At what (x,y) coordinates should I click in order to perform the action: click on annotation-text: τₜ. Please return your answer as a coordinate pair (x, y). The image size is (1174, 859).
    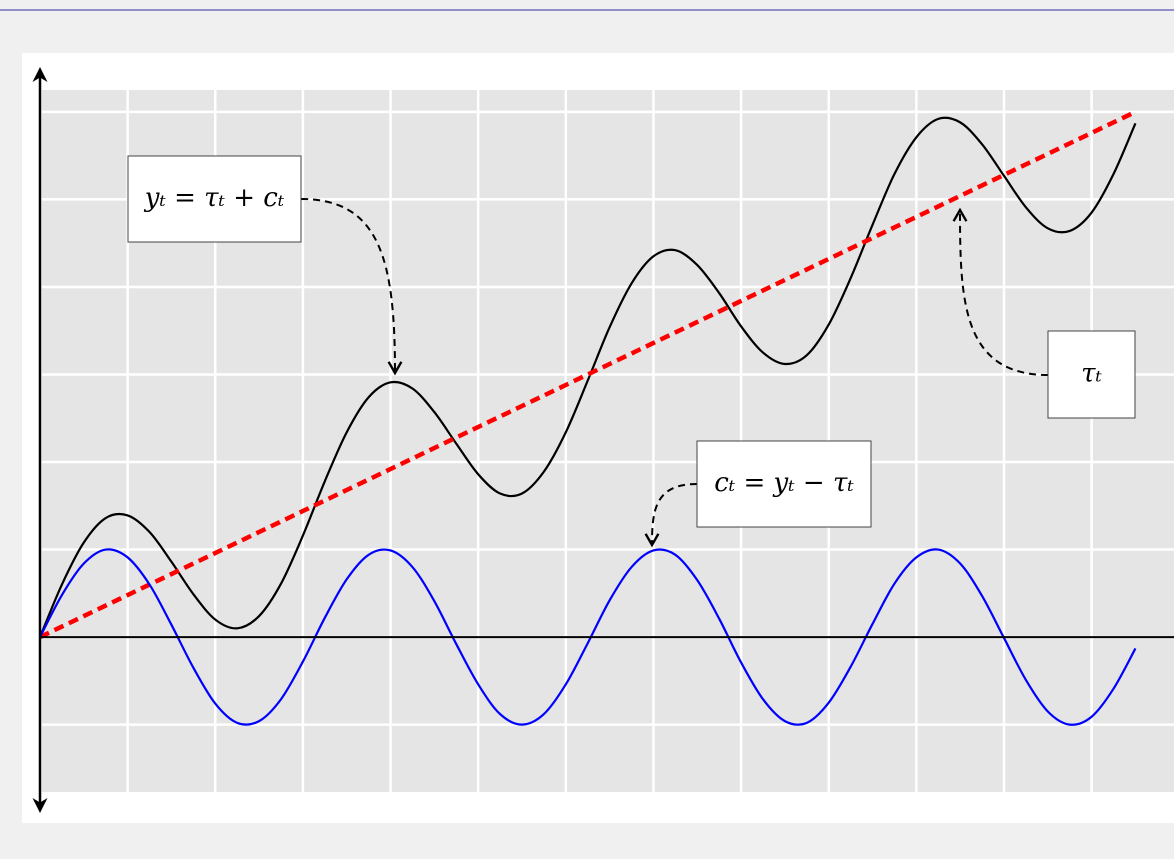
    Looking at the image, I should click on (1091, 374).